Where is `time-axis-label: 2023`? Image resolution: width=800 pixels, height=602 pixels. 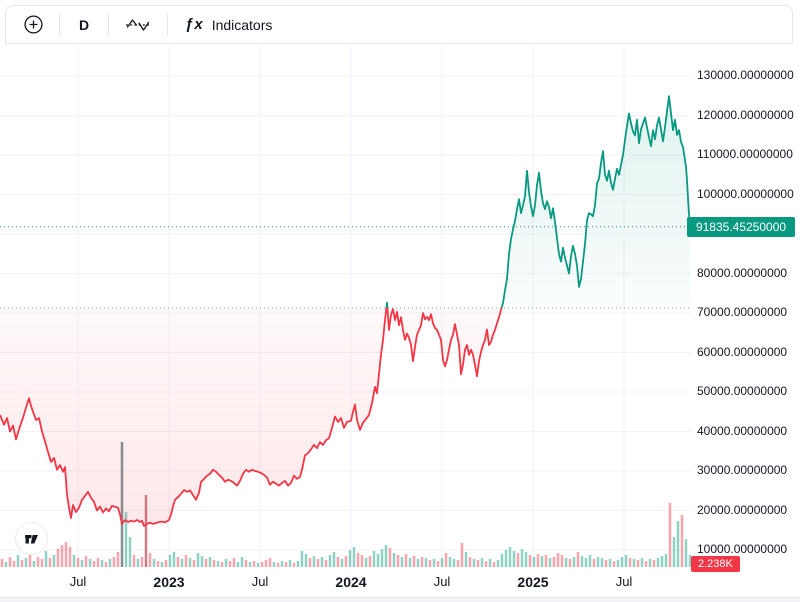
time-axis-label: 2023 is located at coordinates (169, 582).